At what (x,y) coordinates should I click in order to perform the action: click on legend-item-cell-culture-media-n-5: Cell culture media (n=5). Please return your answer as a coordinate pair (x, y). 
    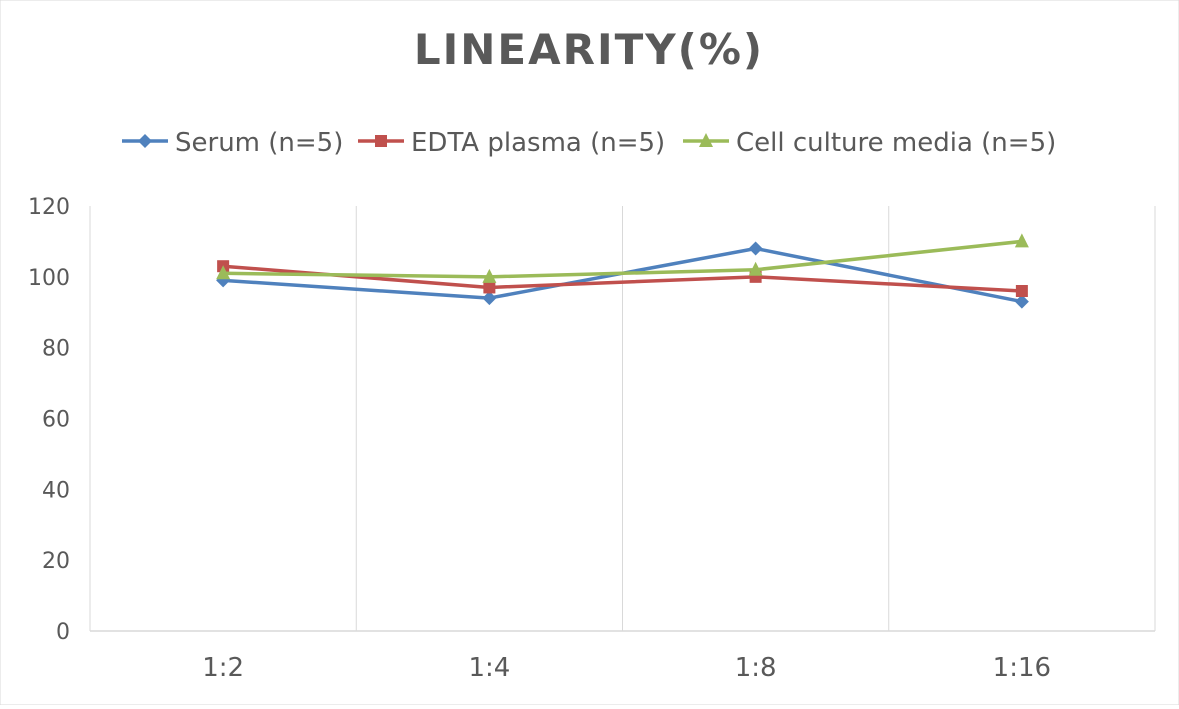
    Looking at the image, I should click on (869, 143).